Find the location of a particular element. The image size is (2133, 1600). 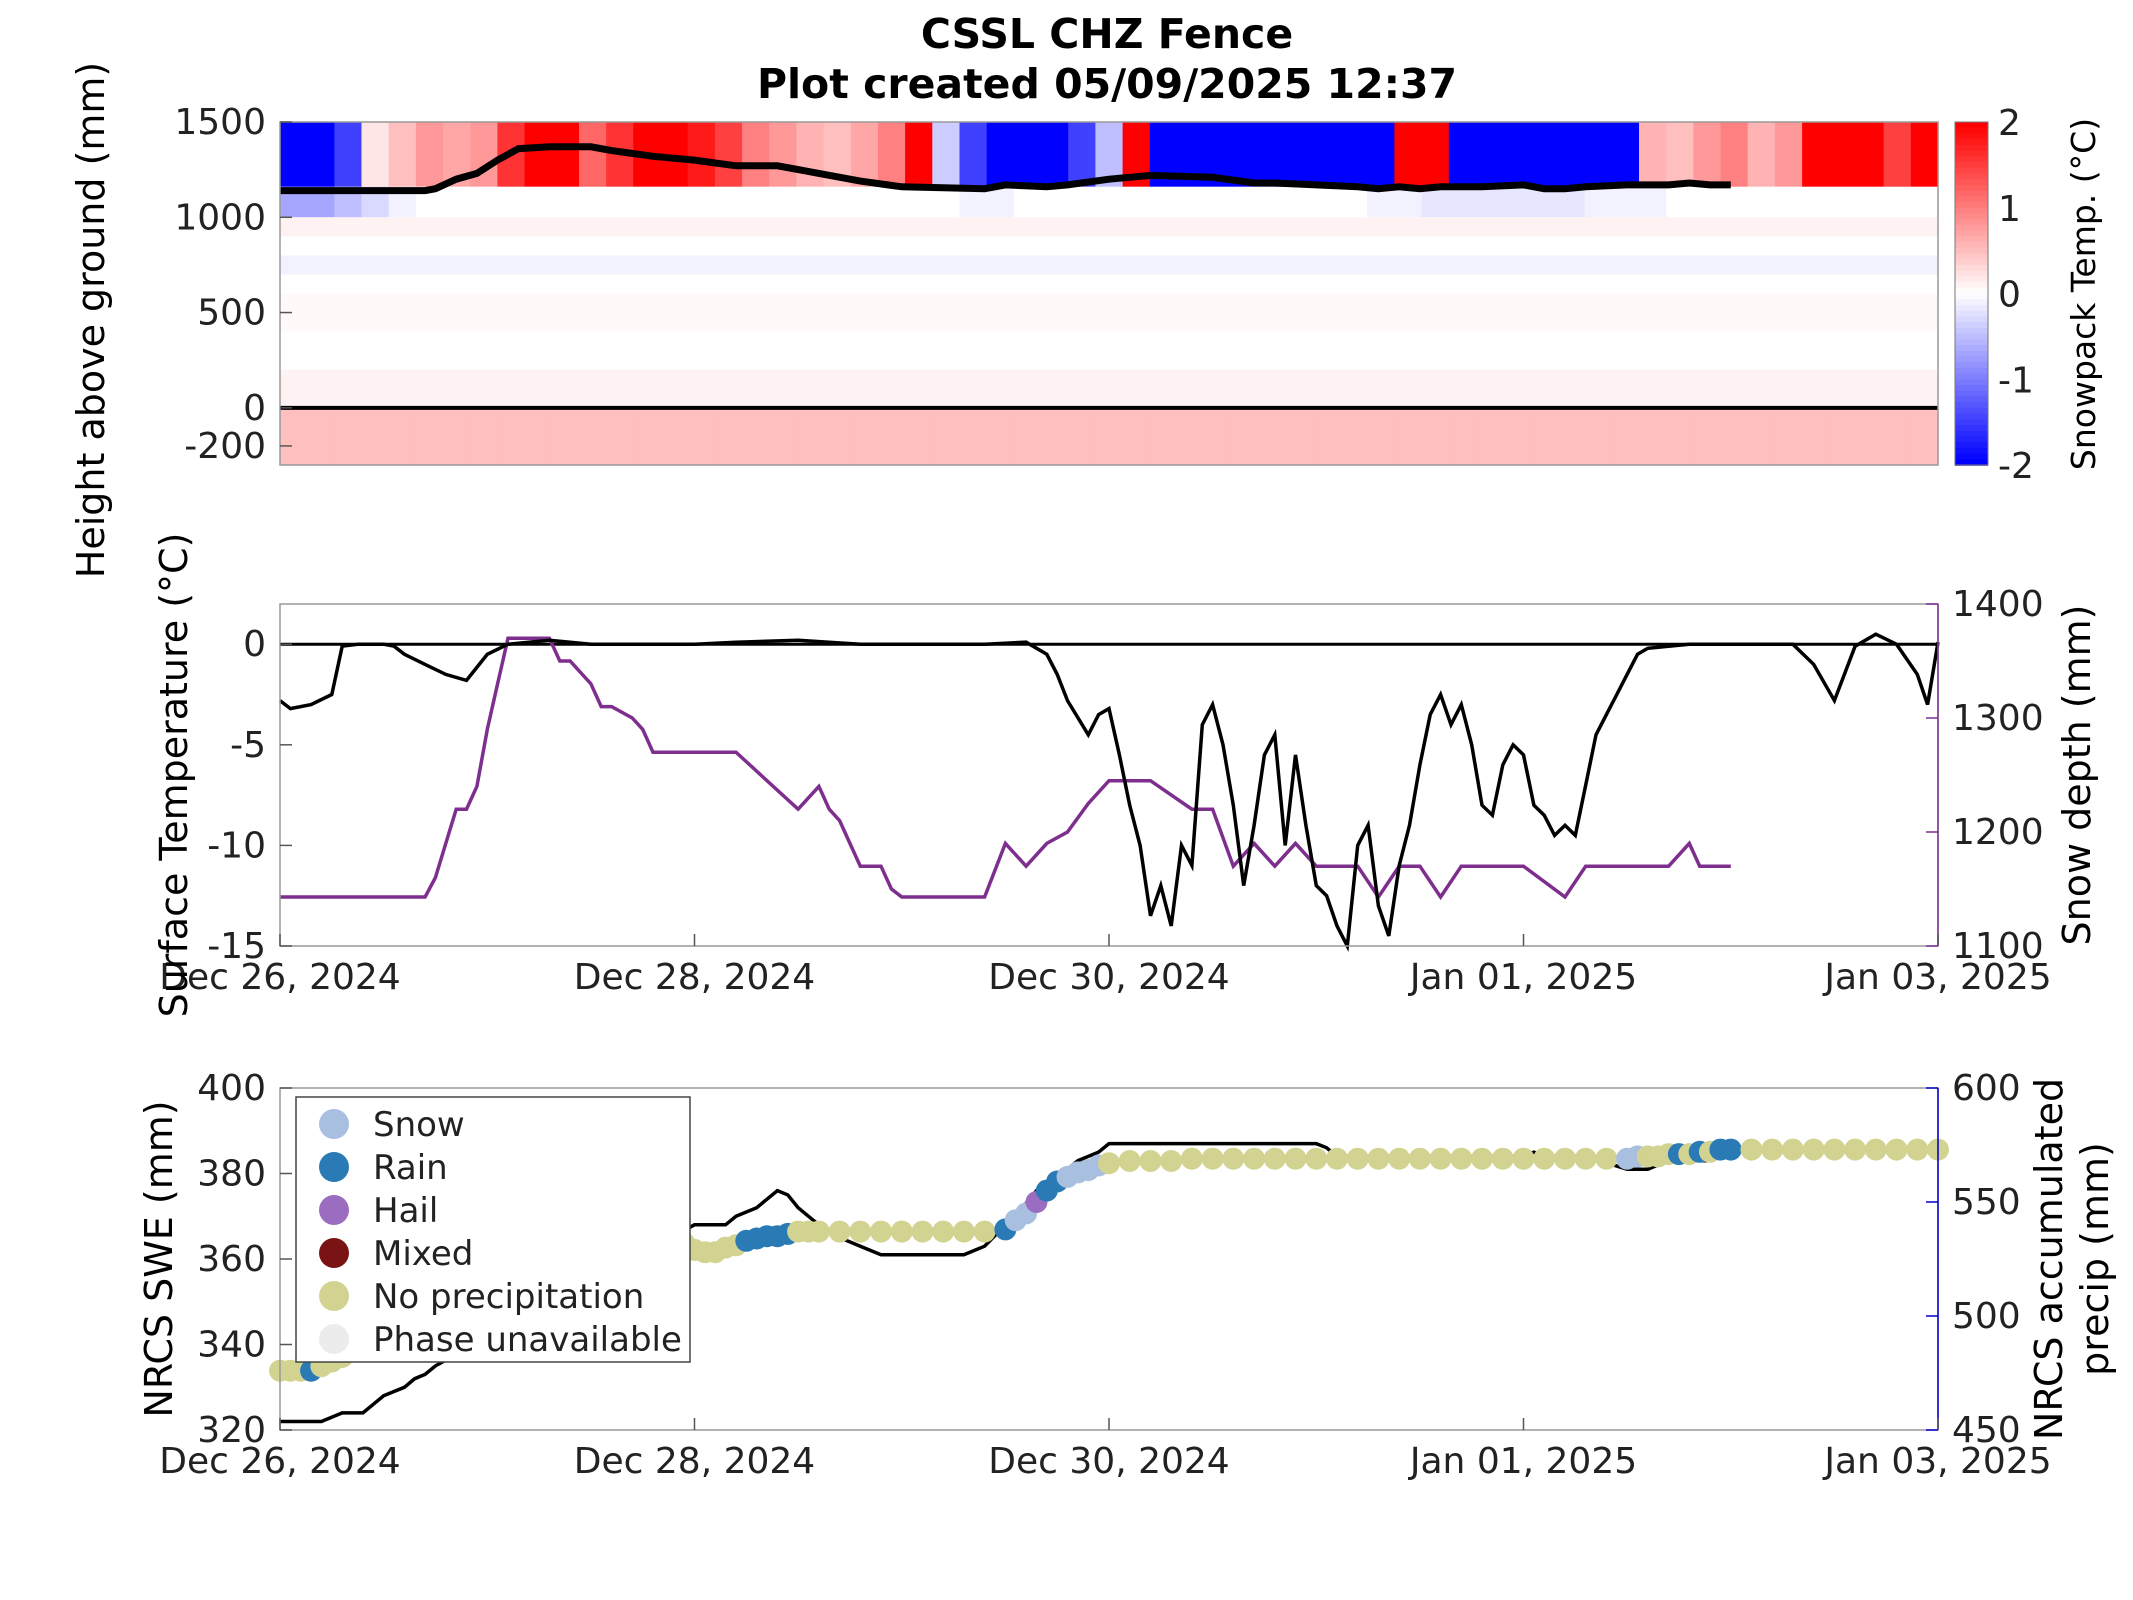

snow-depth-line is located at coordinates (1005, 768).